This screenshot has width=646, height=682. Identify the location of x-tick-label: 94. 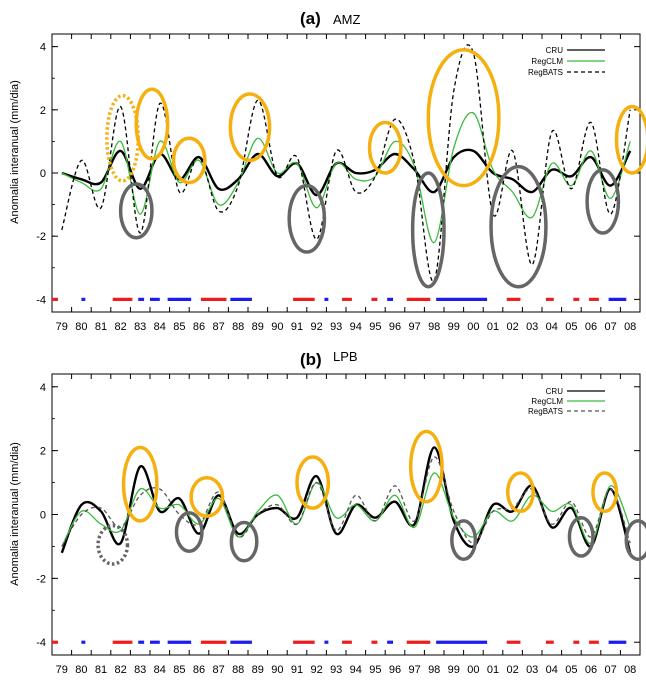
(356, 327).